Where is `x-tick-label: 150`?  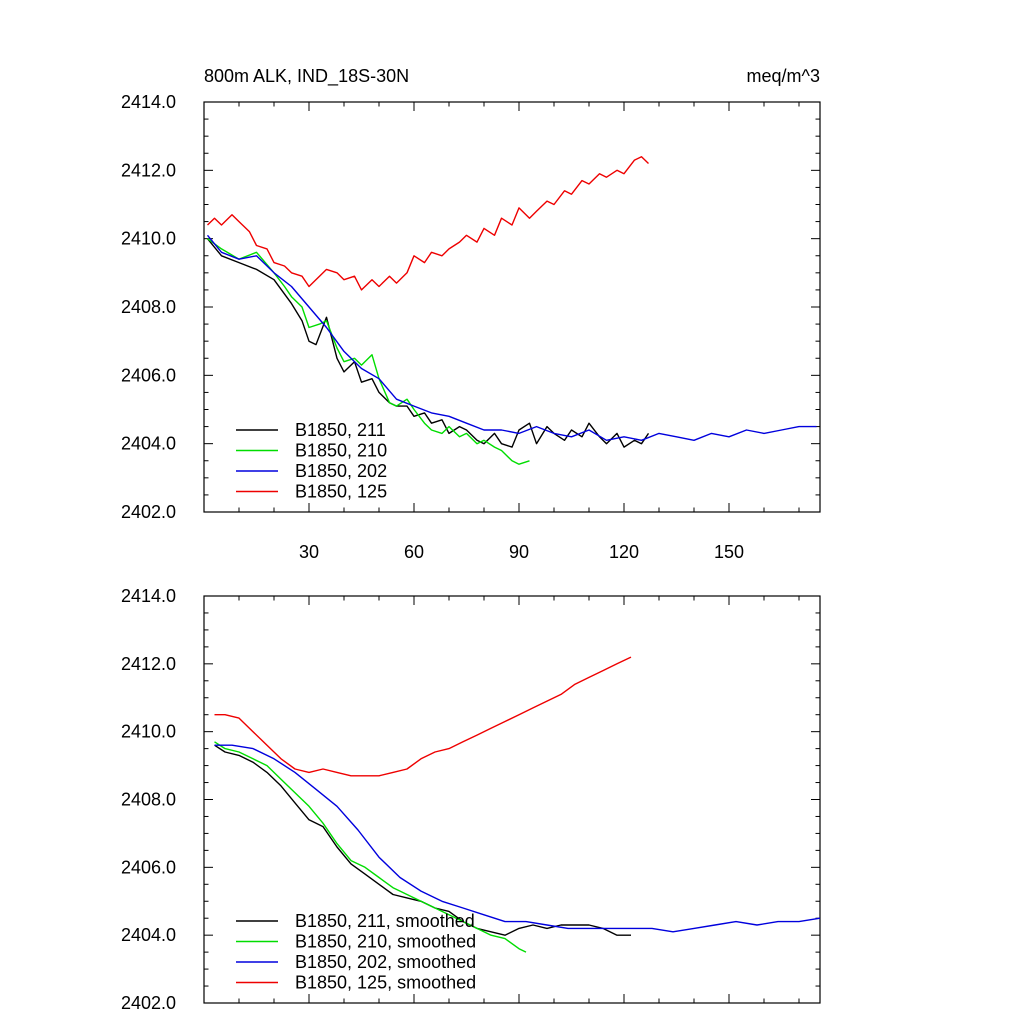
x-tick-label: 150 is located at coordinates (729, 552).